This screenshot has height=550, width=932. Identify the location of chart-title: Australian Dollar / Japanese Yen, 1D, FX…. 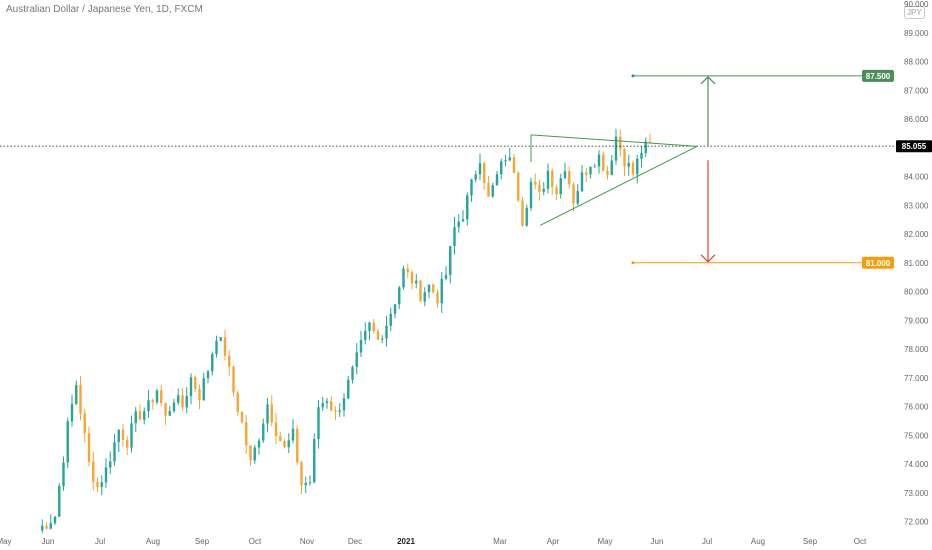
(104, 9).